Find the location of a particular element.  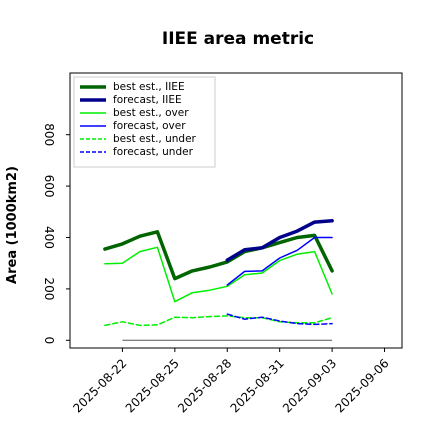

x-tick-label: 2025-09-06 is located at coordinates (361, 385).